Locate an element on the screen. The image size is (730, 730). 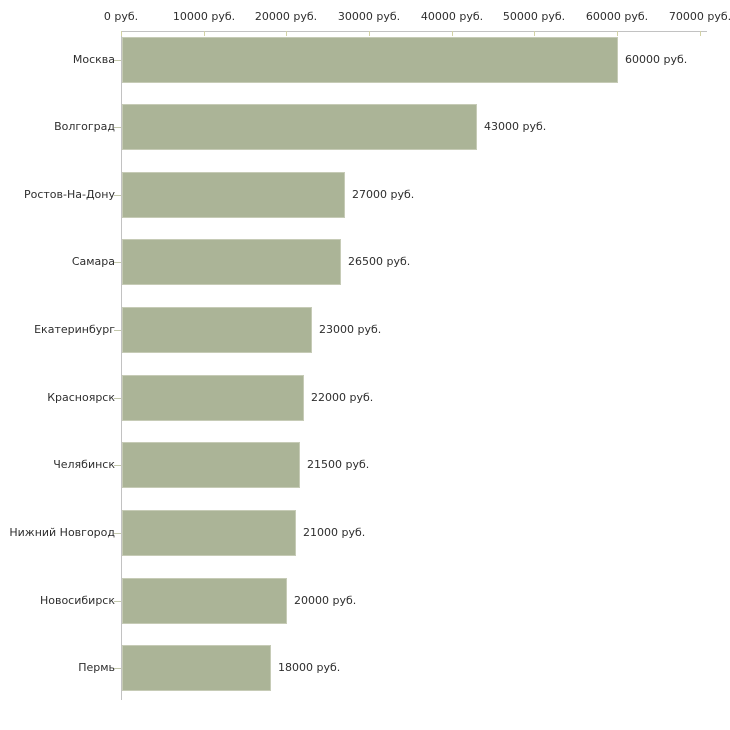
value-label: 22000 руб. is located at coordinates (342, 397).